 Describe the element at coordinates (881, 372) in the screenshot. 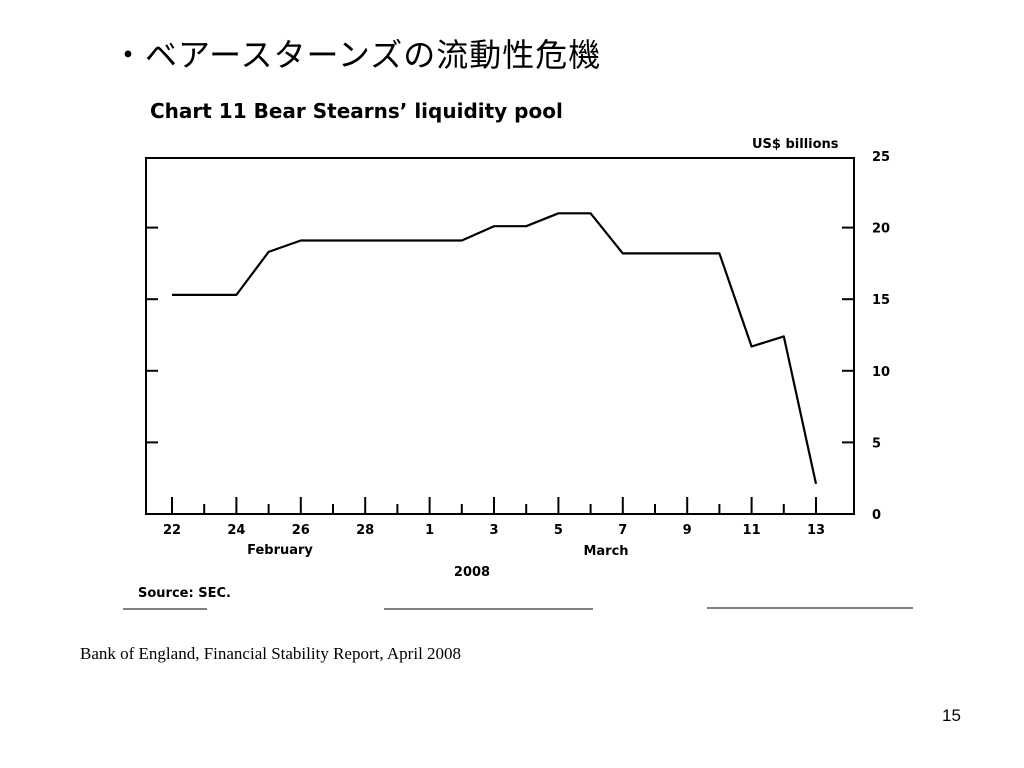

I see `y-tick-label: 10` at that location.